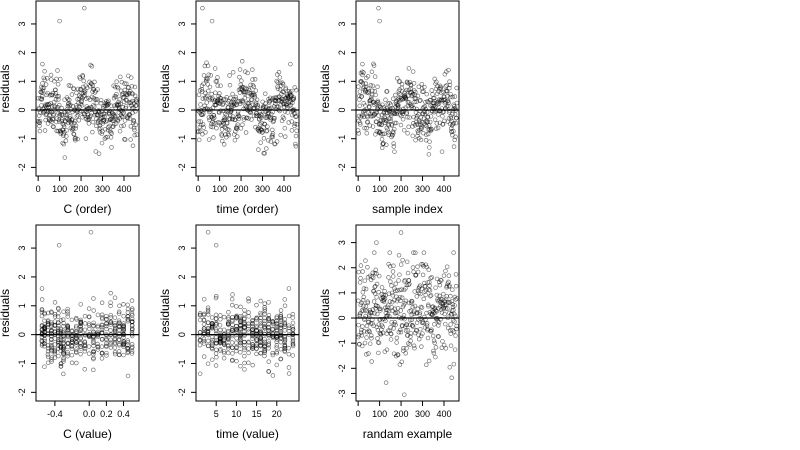  What do you see at coordinates (443, 189) in the screenshot?
I see `x-tick-label: 400` at bounding box center [443, 189].